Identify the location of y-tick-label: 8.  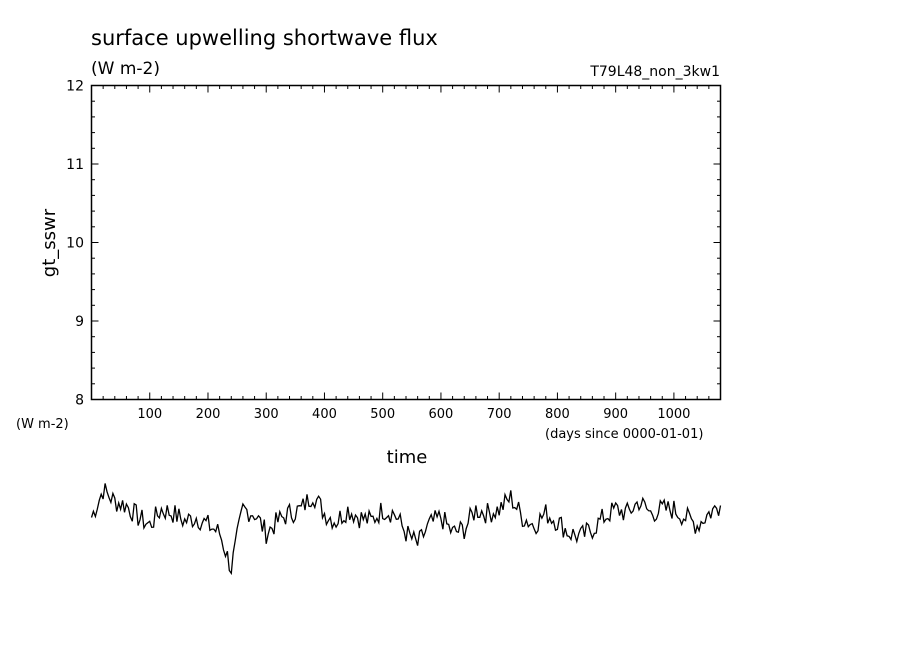
(79, 401).